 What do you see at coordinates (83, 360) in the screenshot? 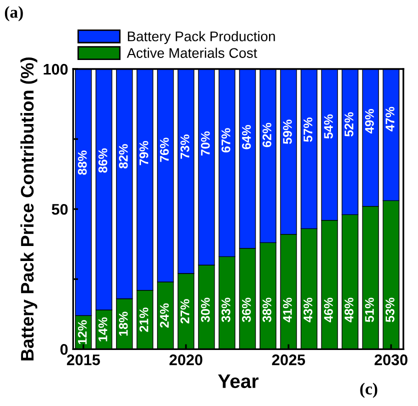
I see `x-tick-label: 2015` at bounding box center [83, 360].